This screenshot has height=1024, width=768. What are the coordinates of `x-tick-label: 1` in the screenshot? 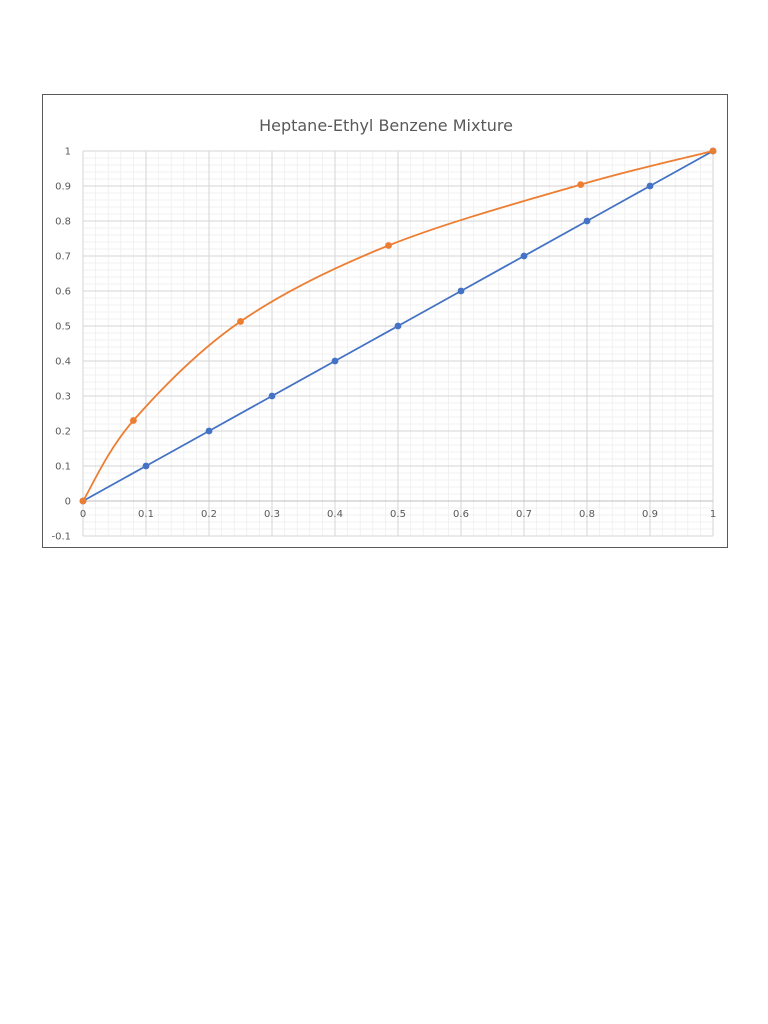 It's located at (713, 514).